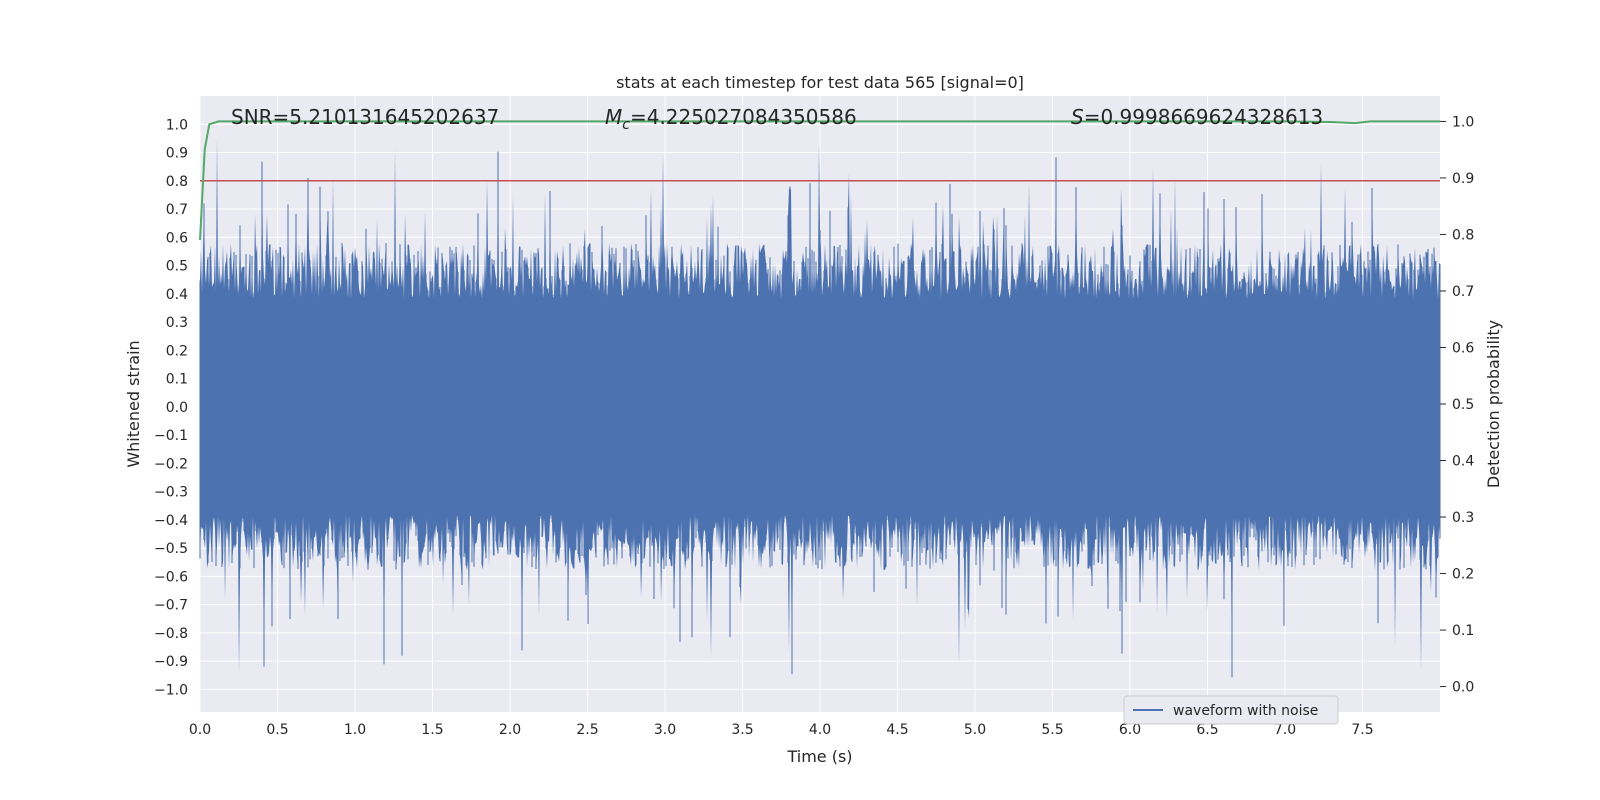 The image size is (1600, 800). Describe the element at coordinates (819, 756) in the screenshot. I see `x-axis-label: Time (s)` at that location.